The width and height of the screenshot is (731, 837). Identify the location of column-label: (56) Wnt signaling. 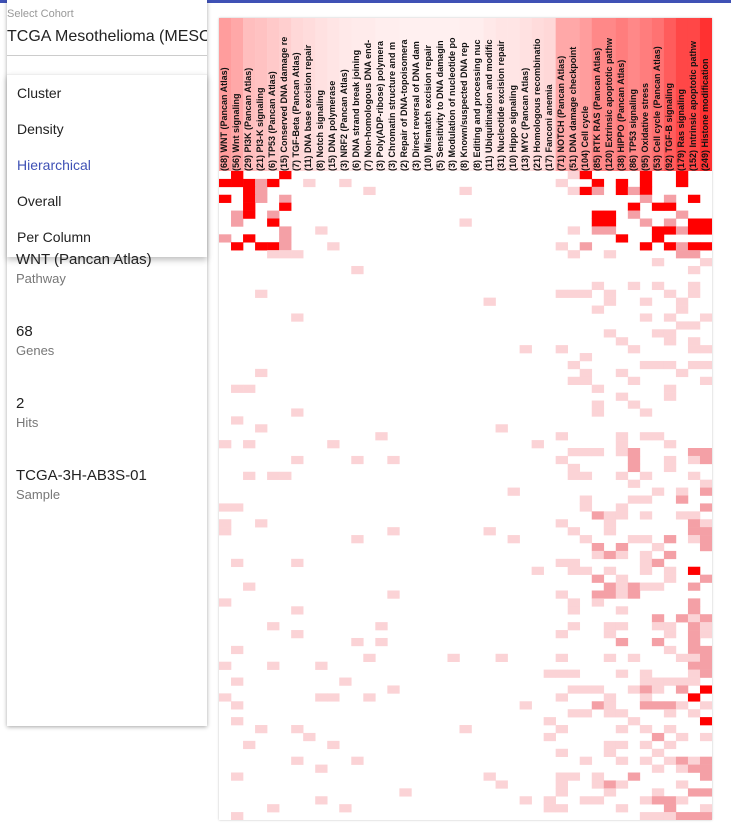
(236, 132).